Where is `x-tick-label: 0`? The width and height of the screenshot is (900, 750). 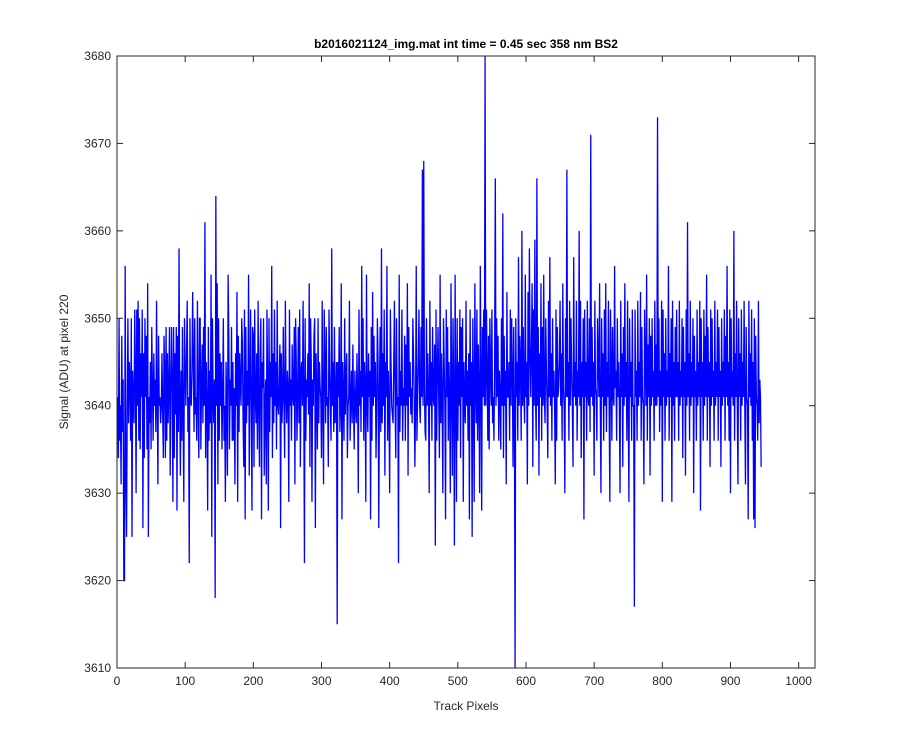 x-tick-label: 0 is located at coordinates (117, 681).